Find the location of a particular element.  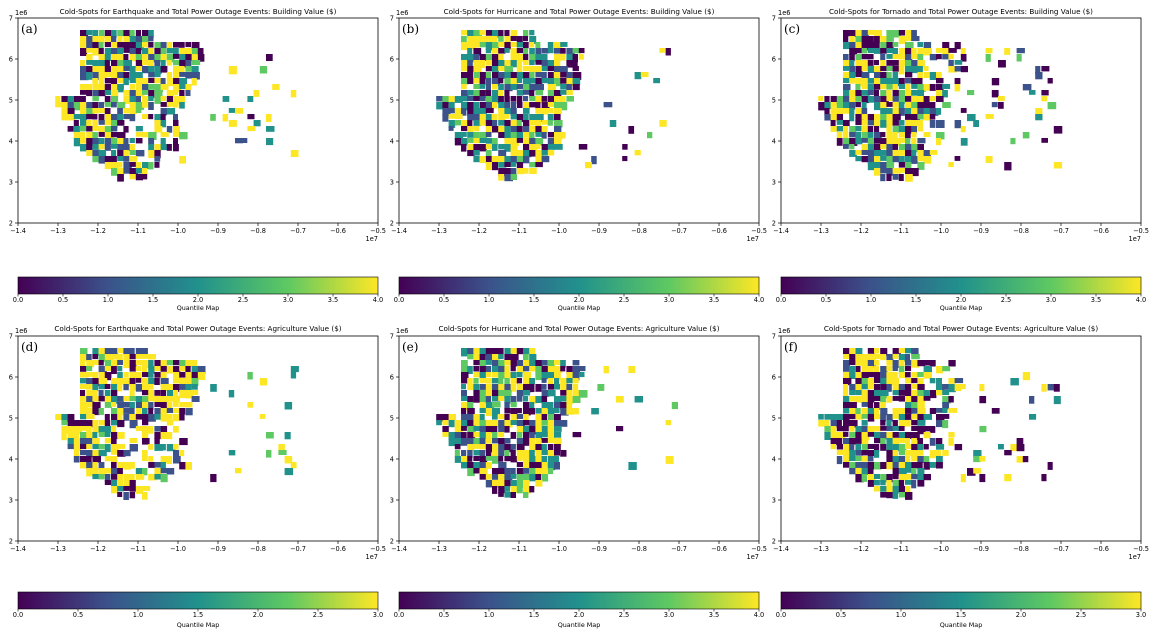

colorbar-tick-label: 3.0 is located at coordinates (669, 300).